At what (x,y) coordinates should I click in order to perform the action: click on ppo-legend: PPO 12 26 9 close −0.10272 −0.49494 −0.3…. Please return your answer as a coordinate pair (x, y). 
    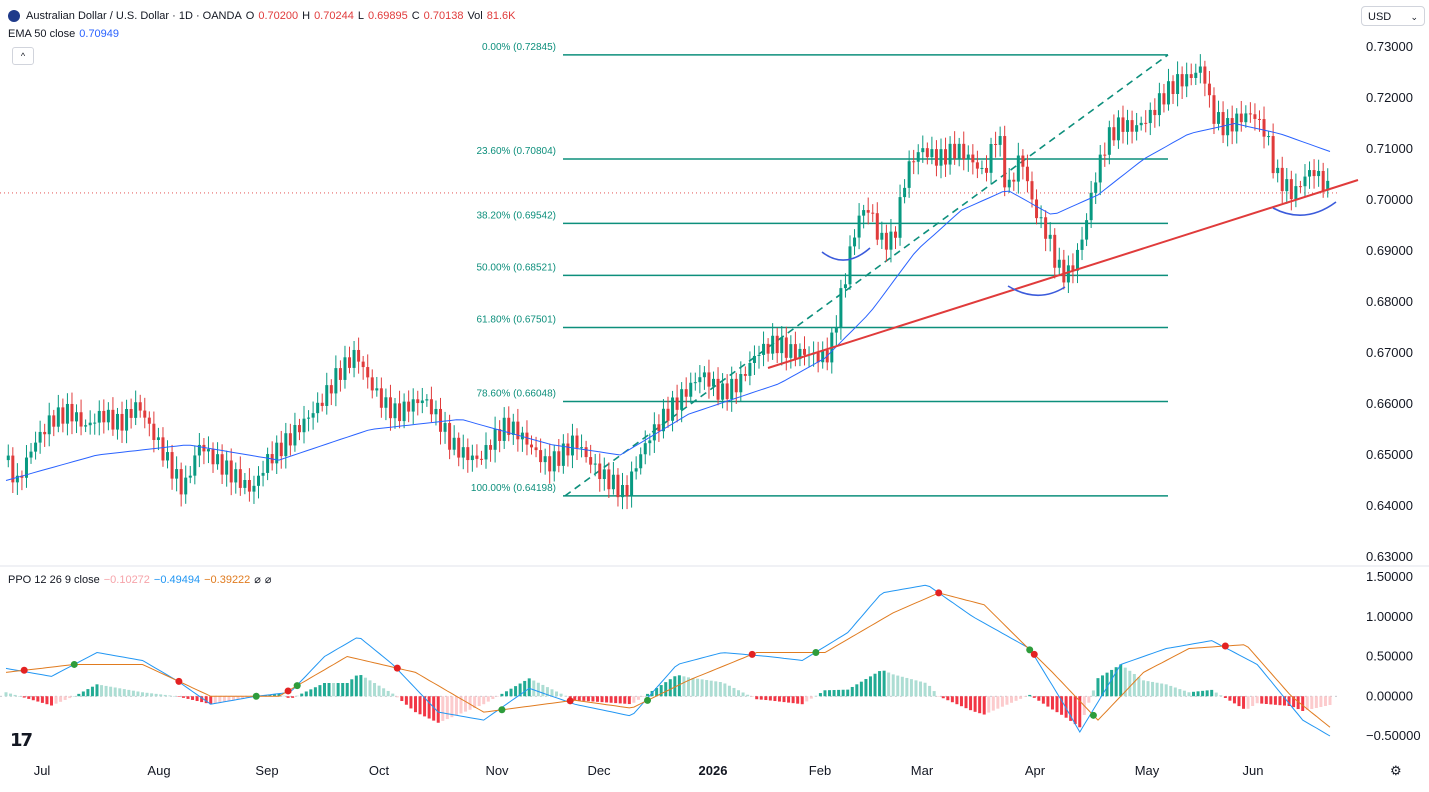
    Looking at the image, I should click on (140, 580).